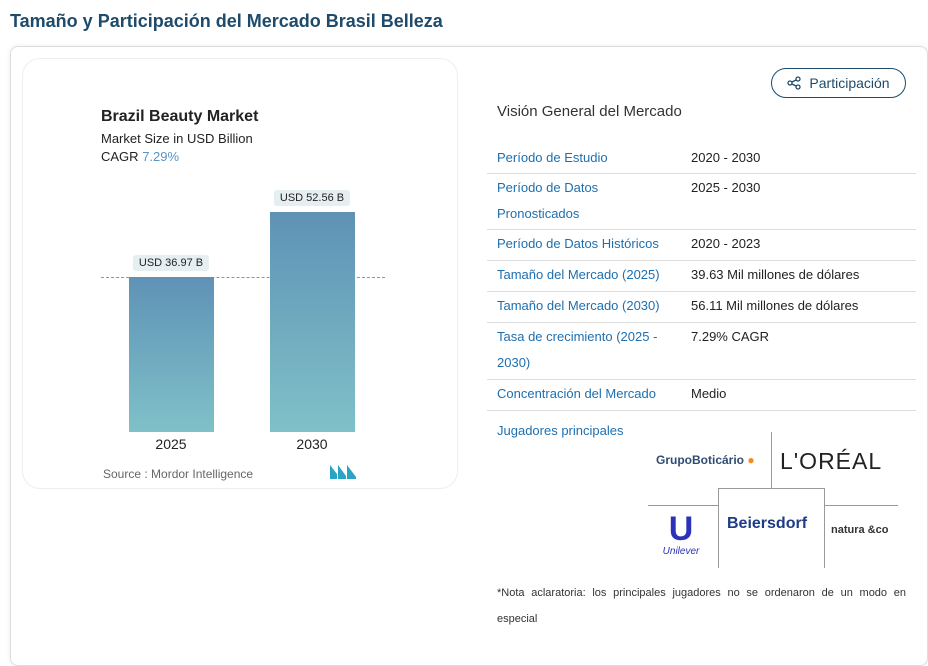  What do you see at coordinates (548, 200) in the screenshot?
I see `row-label: Período de Datos Pronosticados` at bounding box center [548, 200].